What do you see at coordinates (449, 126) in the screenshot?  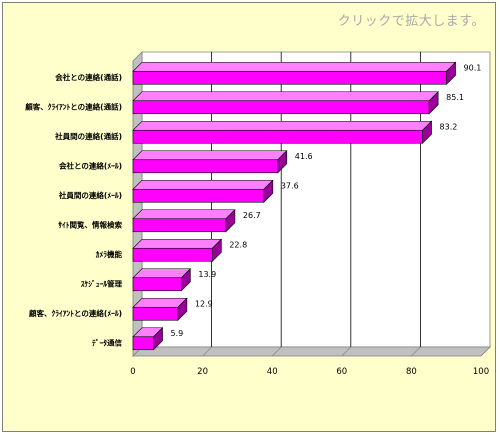 I see `data-label: 83.2` at bounding box center [449, 126].